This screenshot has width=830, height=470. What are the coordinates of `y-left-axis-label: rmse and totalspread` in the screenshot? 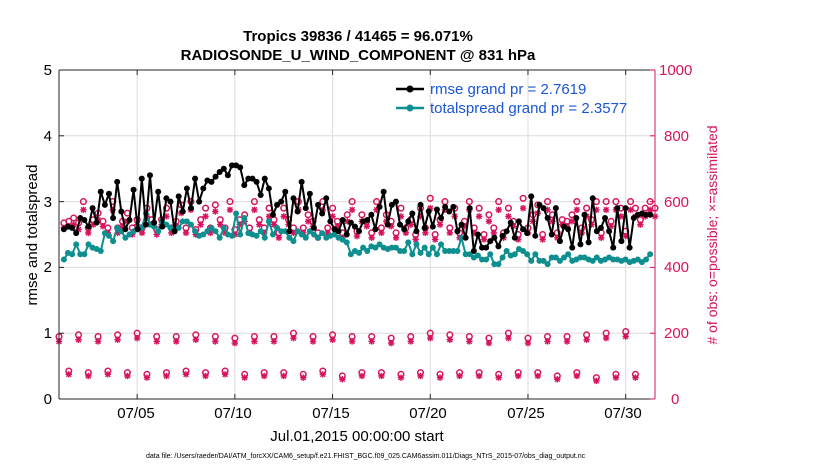 It's located at (32, 235).